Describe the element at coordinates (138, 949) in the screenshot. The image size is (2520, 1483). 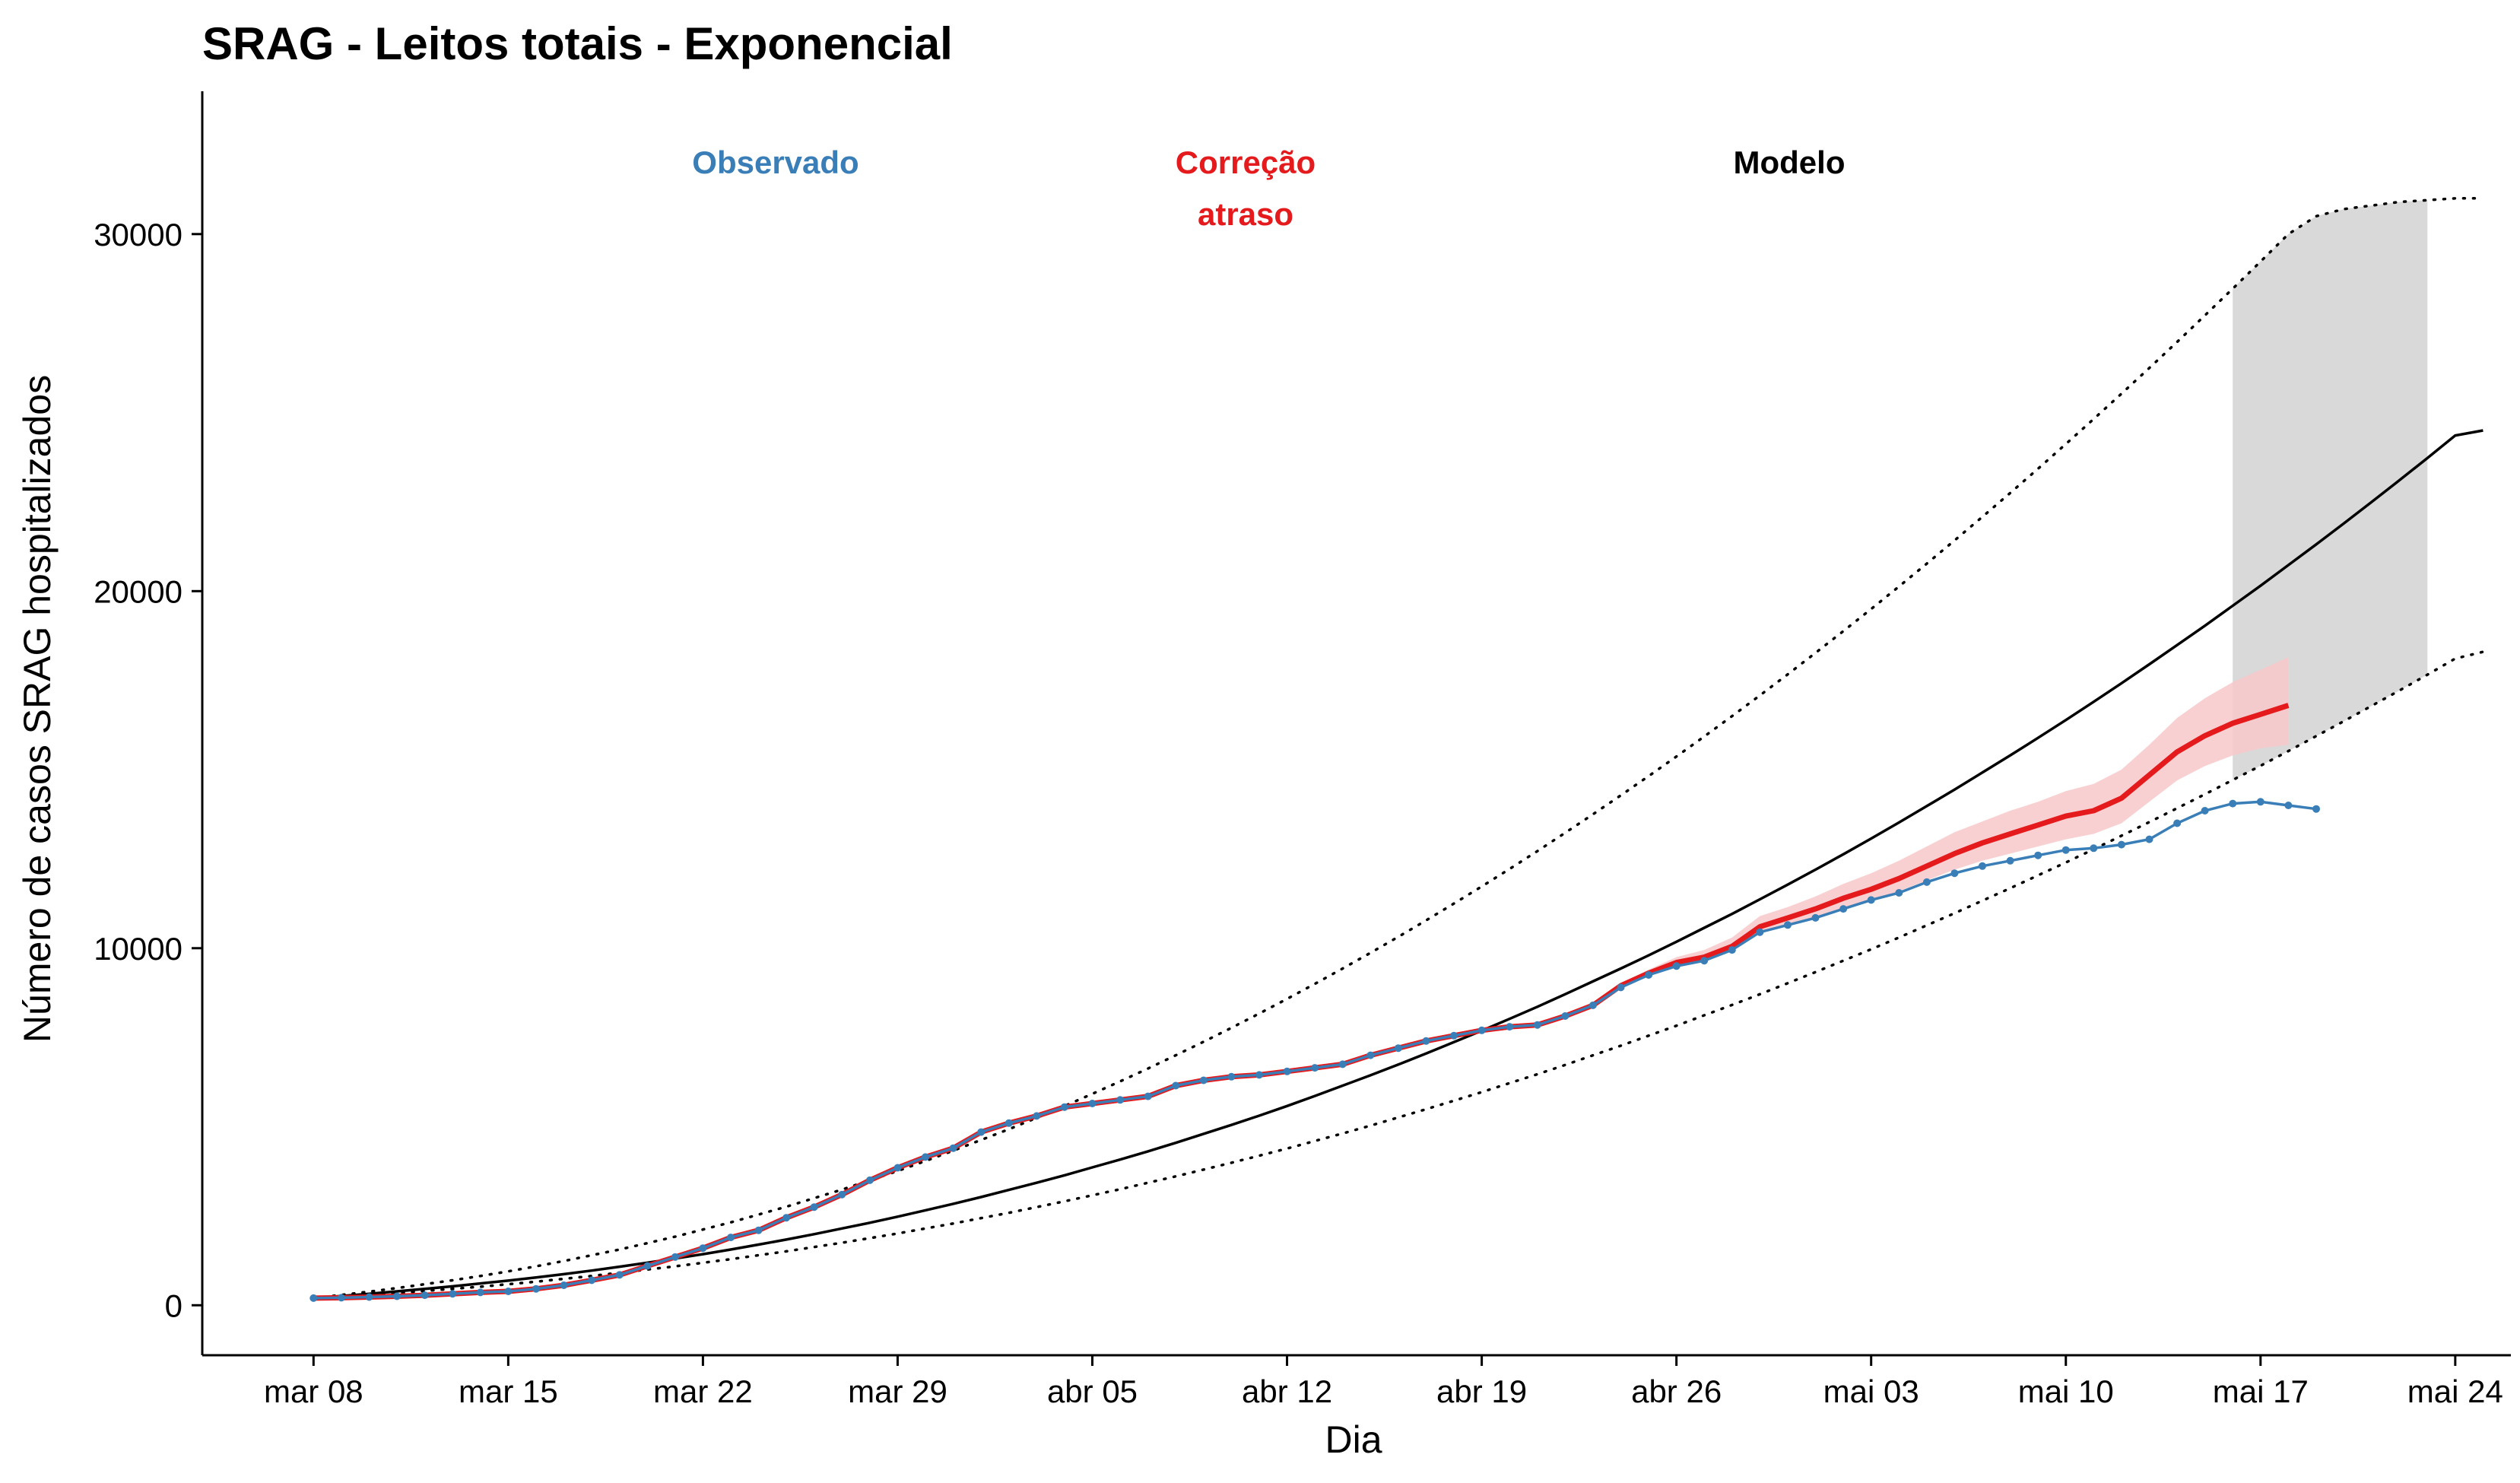
I see `y-tick-label: 10000` at that location.